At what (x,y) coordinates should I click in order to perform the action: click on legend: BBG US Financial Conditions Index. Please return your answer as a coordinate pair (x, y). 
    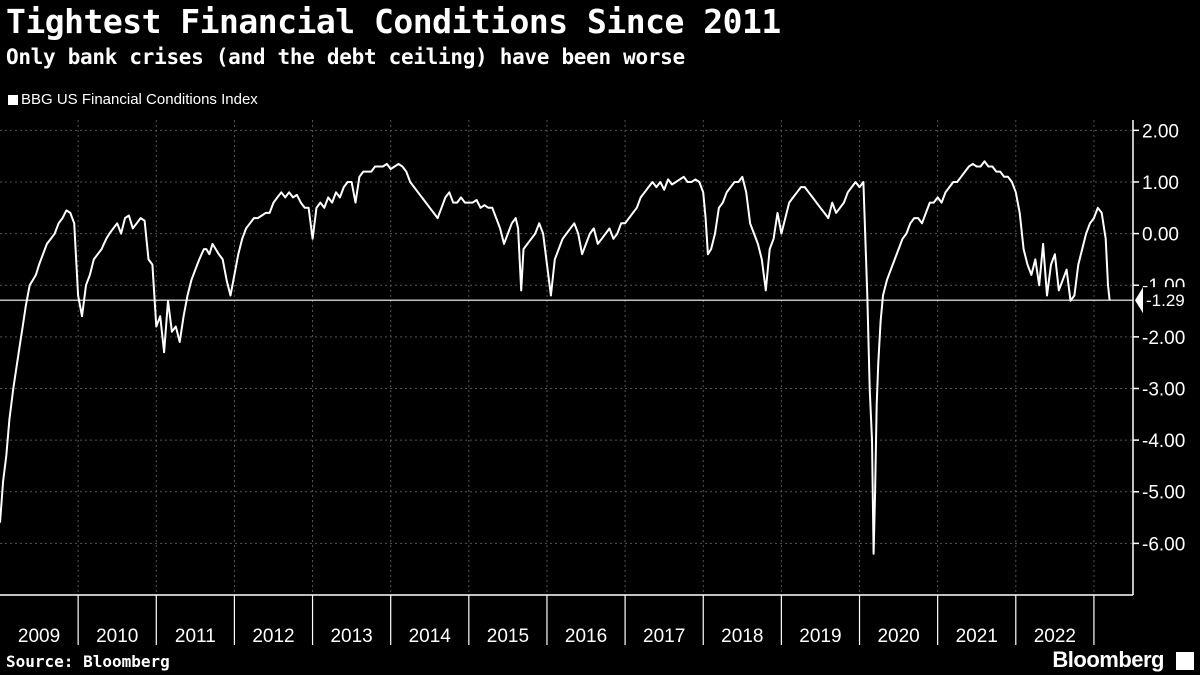
    Looking at the image, I should click on (133, 99).